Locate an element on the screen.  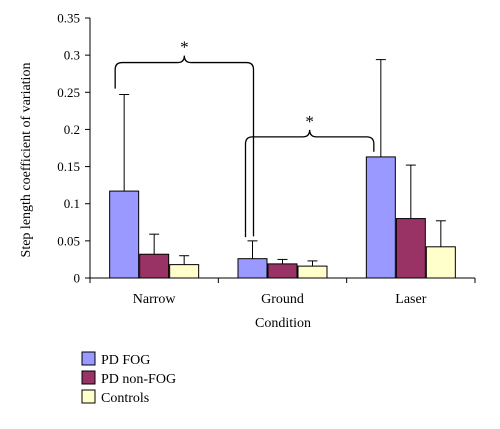
y-tick-label: 0.2 is located at coordinates (72, 129).